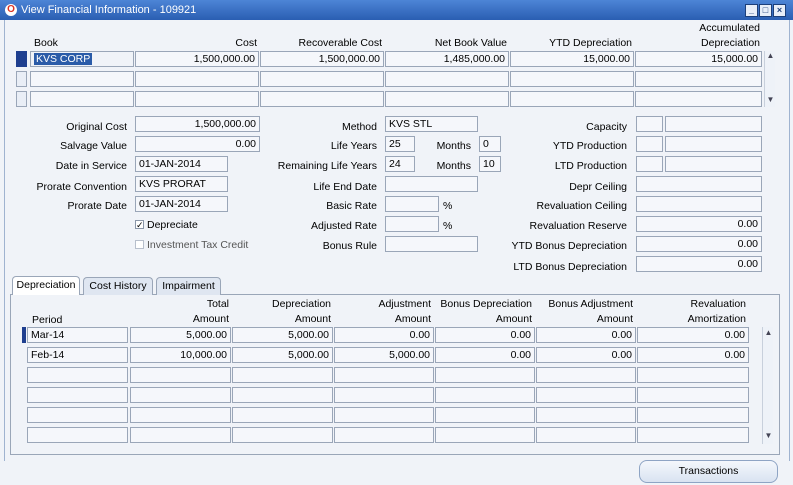  What do you see at coordinates (490, 144) in the screenshot?
I see `life-months-field: 0` at bounding box center [490, 144].